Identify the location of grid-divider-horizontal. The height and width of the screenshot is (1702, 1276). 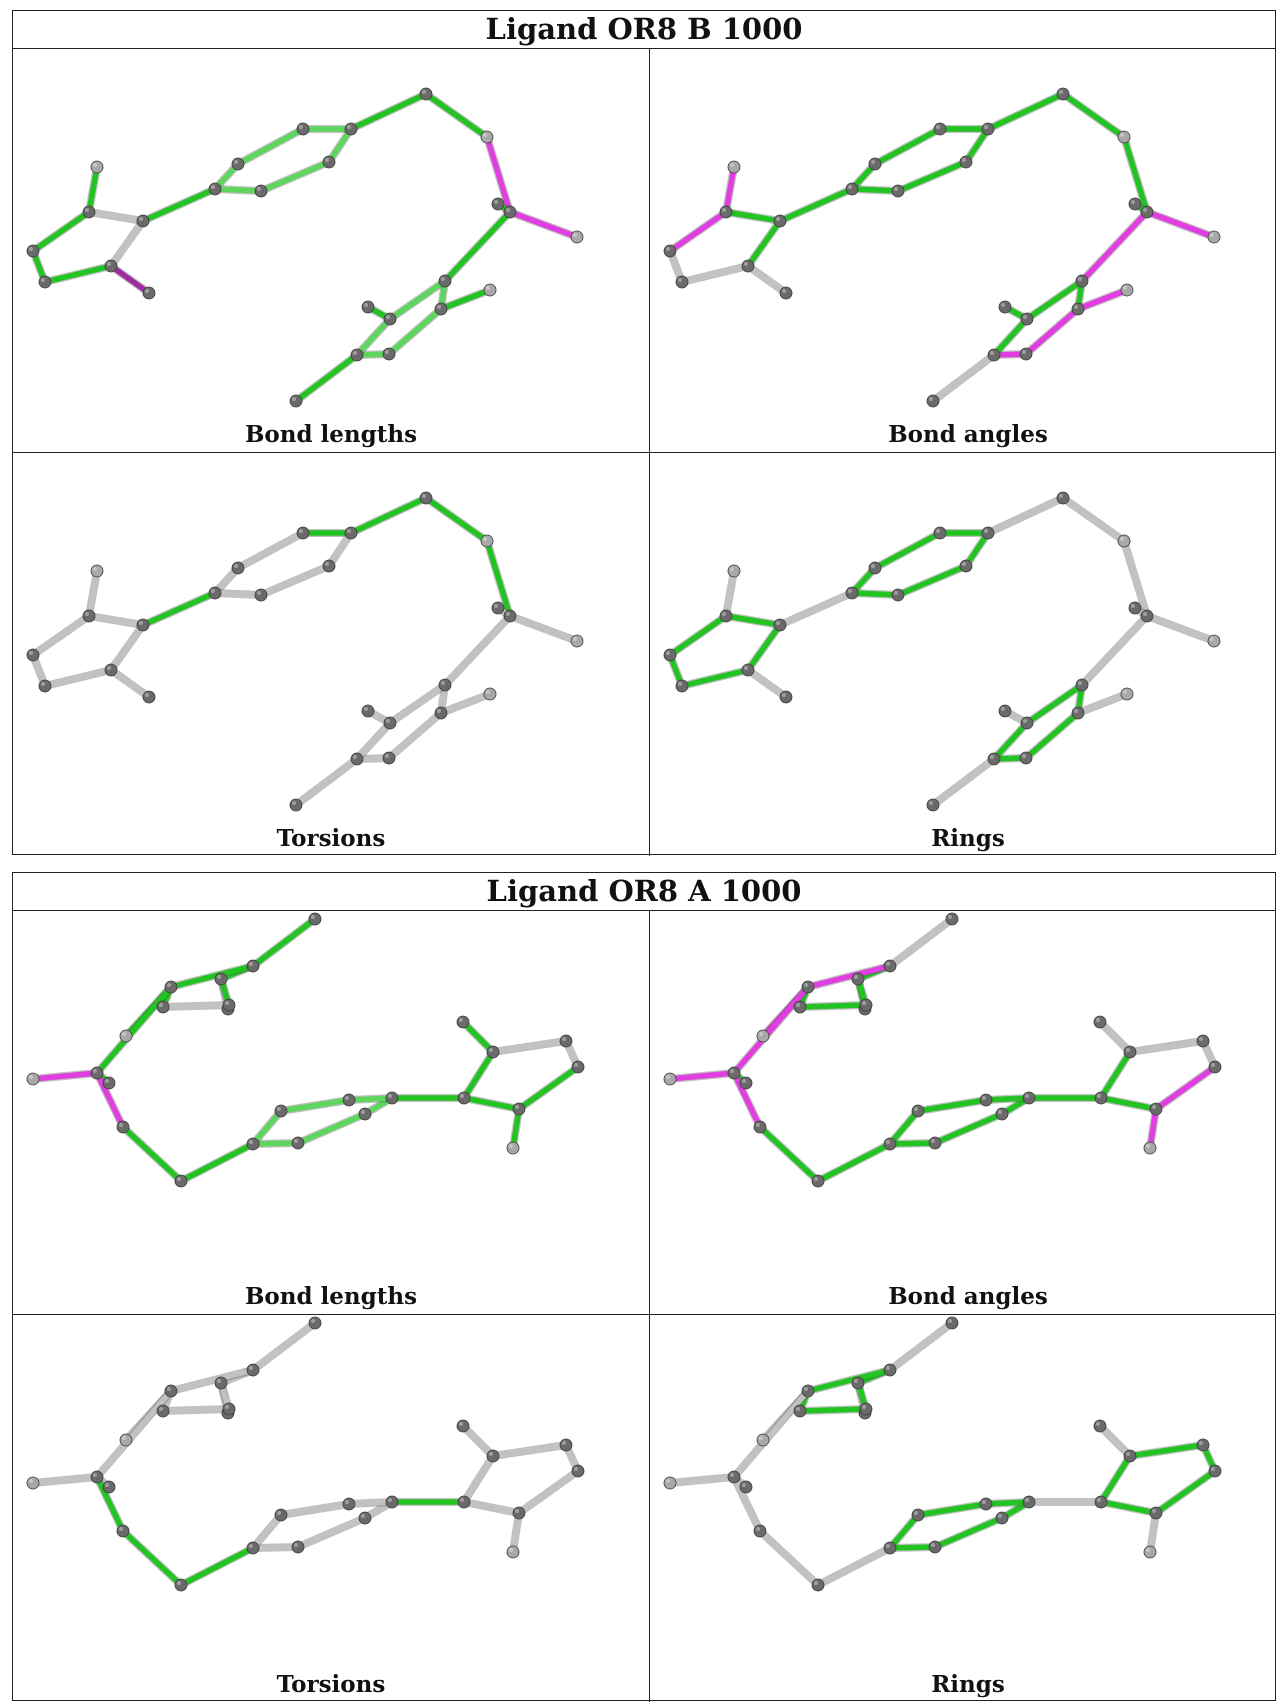
(644, 1314).